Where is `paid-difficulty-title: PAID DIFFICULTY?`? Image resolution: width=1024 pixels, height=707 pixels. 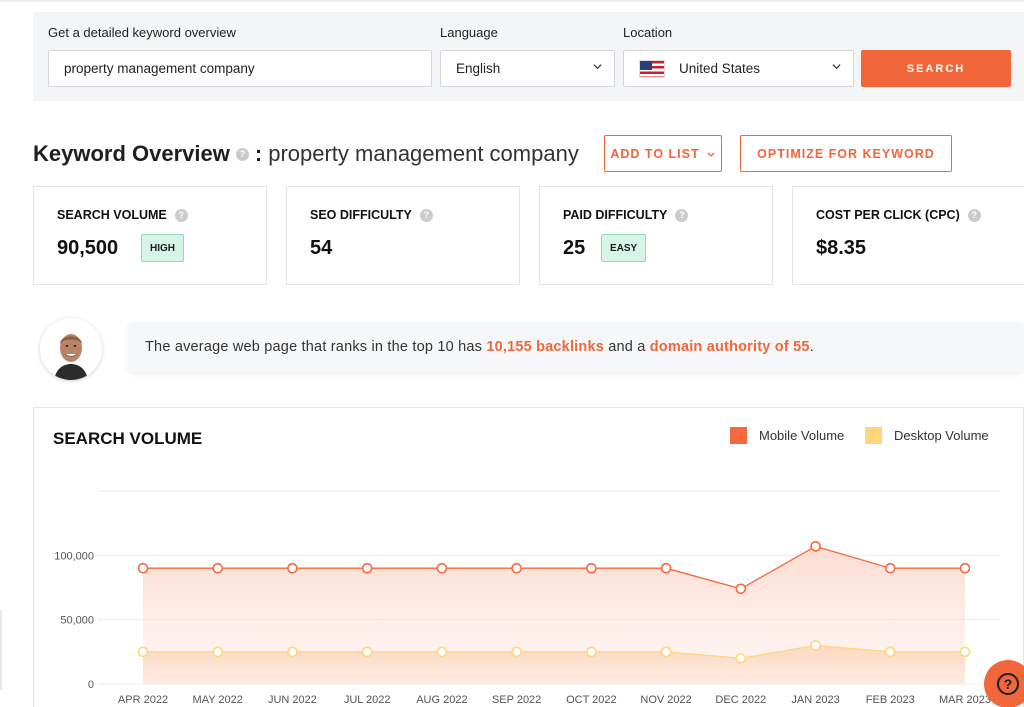
paid-difficulty-title: PAID DIFFICULTY? is located at coordinates (626, 215).